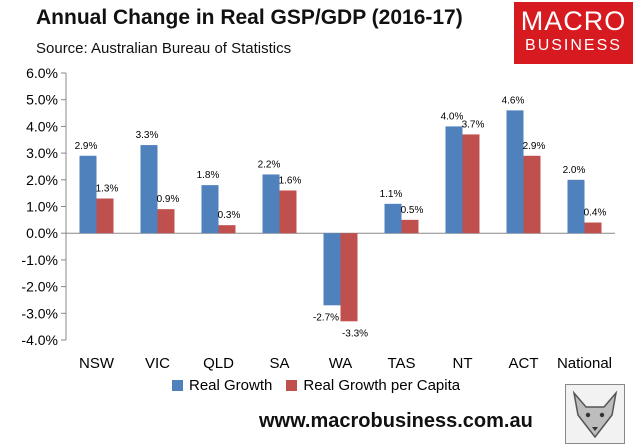 The height and width of the screenshot is (448, 635). I want to click on legend-item-real-growth: Real Growth, so click(222, 385).